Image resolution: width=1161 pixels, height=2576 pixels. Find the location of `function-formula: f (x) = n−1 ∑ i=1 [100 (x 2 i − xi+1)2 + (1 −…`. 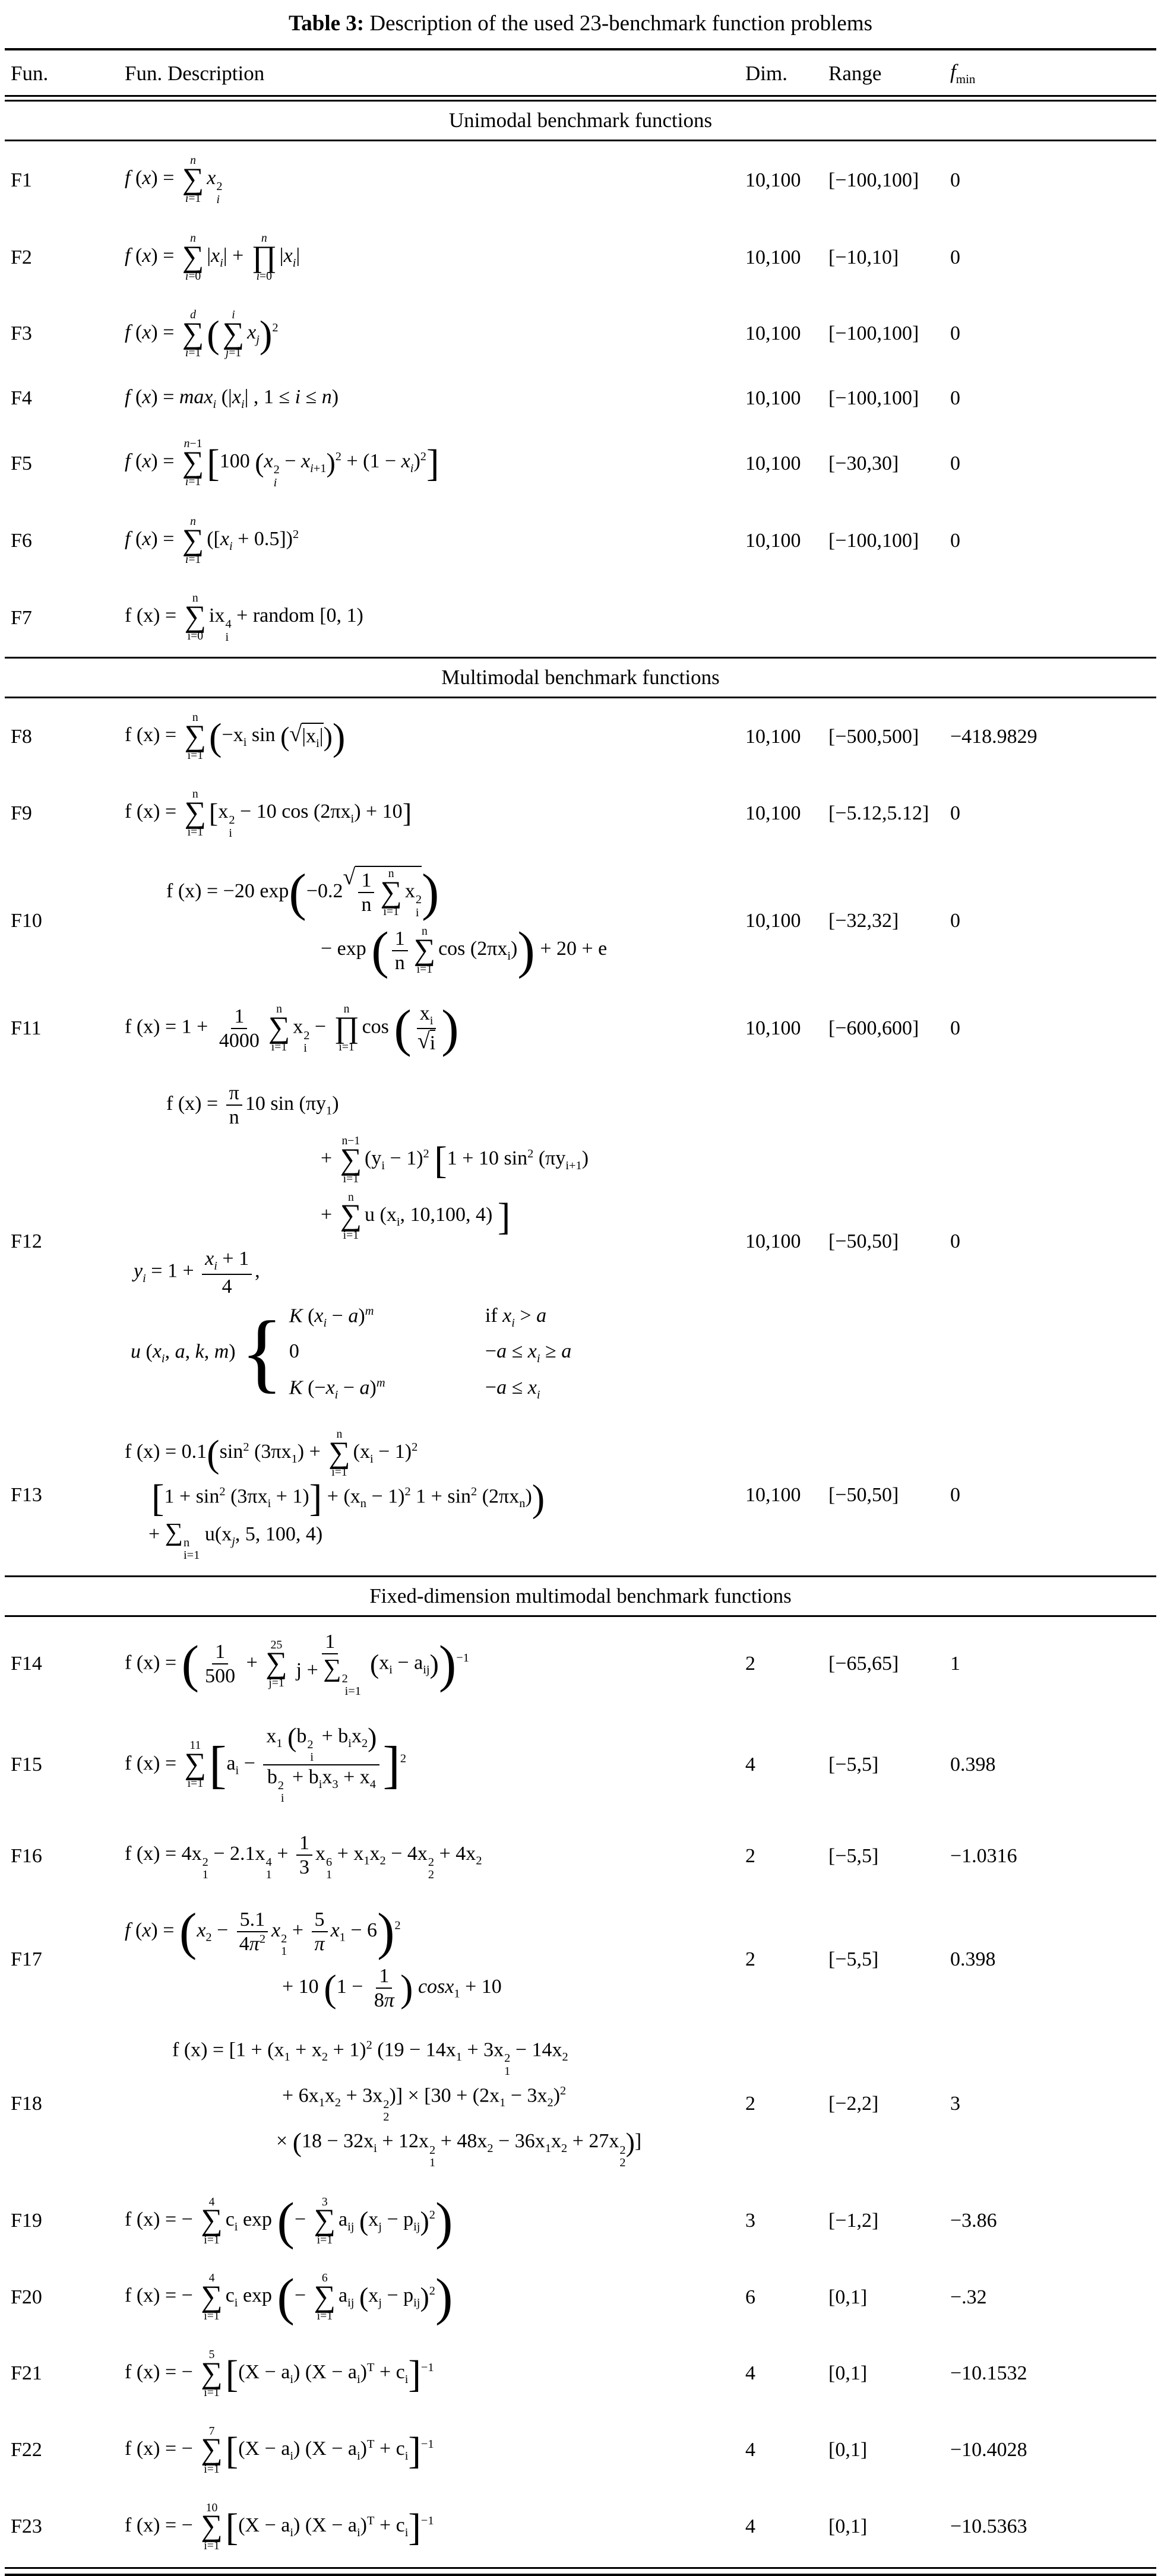

function-formula: f (x) = n−1 ∑ i=1 [100 (x 2 i − xi+1)2 + (1 −… is located at coordinates (435, 463).